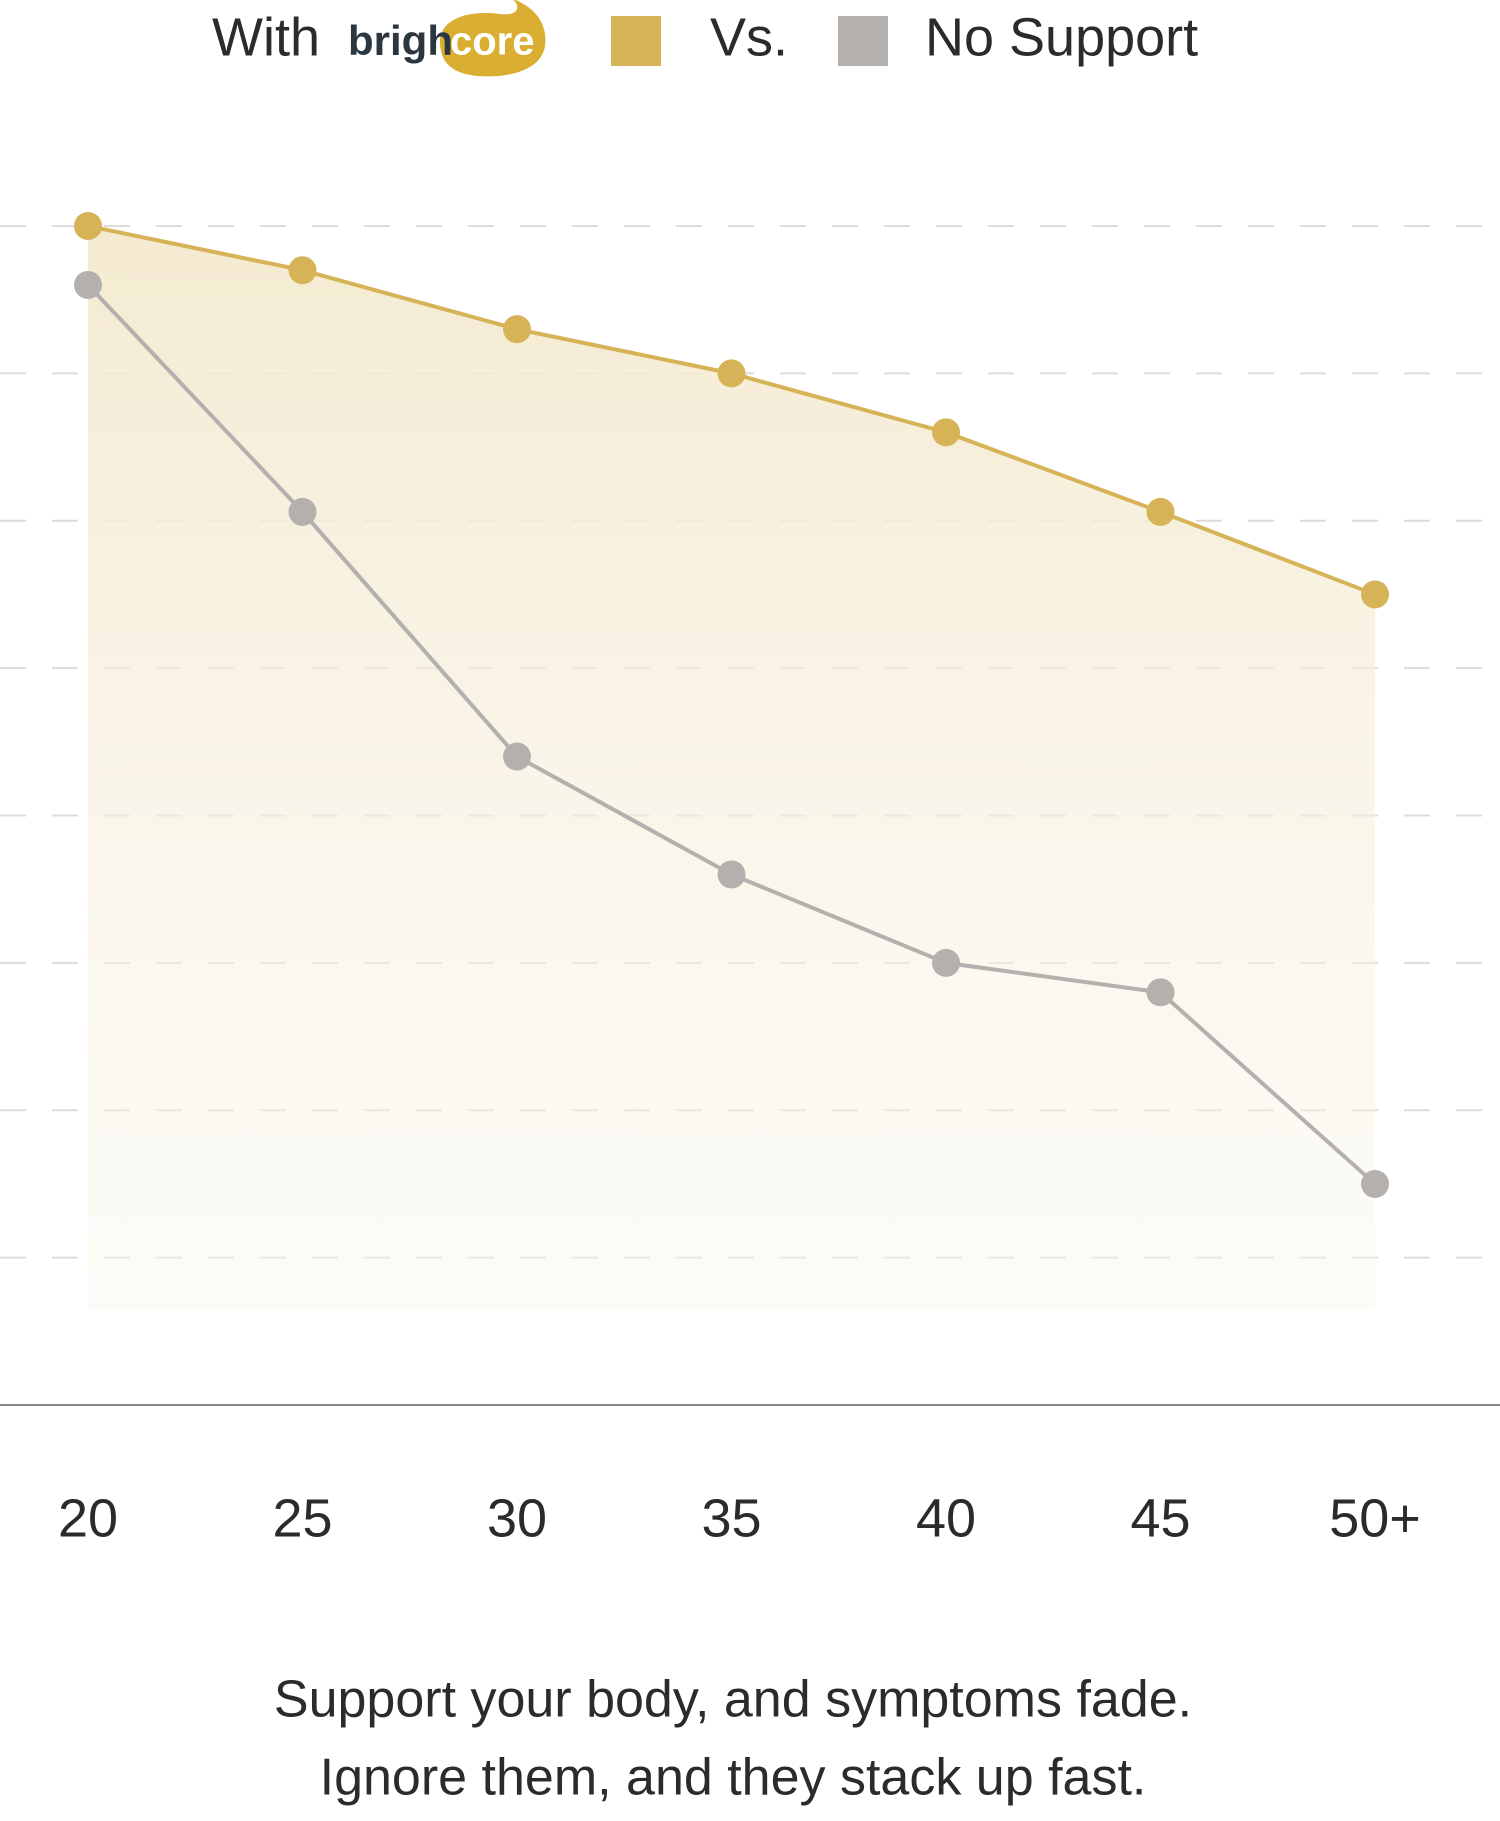 The width and height of the screenshot is (1500, 1821). Describe the element at coordinates (302, 1518) in the screenshot. I see `x-tick-label: 25` at that location.